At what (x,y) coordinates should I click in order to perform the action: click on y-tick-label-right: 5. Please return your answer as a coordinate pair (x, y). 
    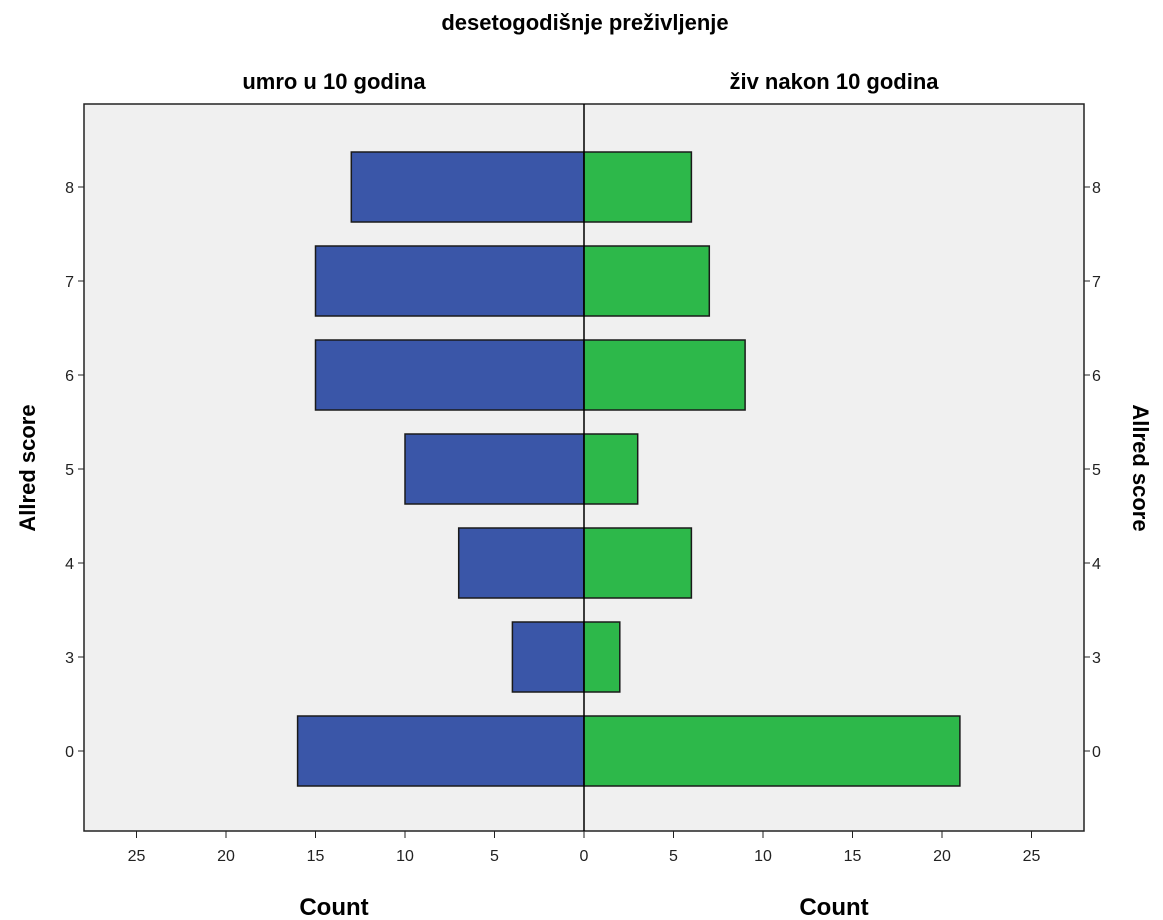
    Looking at the image, I should click on (1096, 470).